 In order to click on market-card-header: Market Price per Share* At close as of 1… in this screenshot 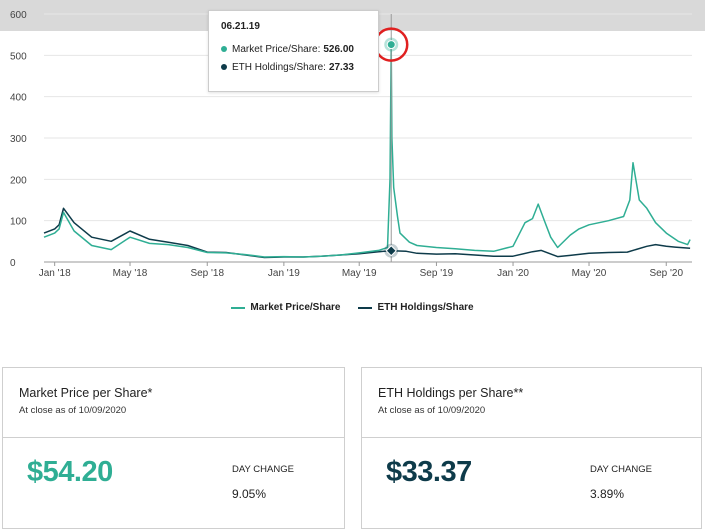, I will do `click(173, 403)`.